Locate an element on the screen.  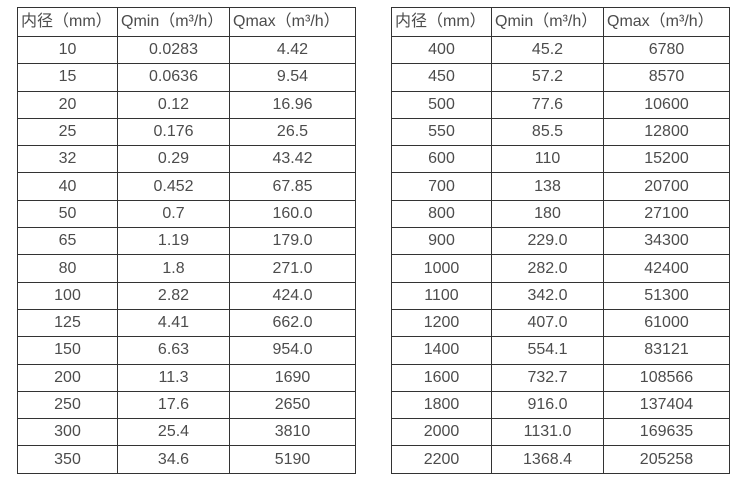
qmin-cell: 45.2 is located at coordinates (547, 50).